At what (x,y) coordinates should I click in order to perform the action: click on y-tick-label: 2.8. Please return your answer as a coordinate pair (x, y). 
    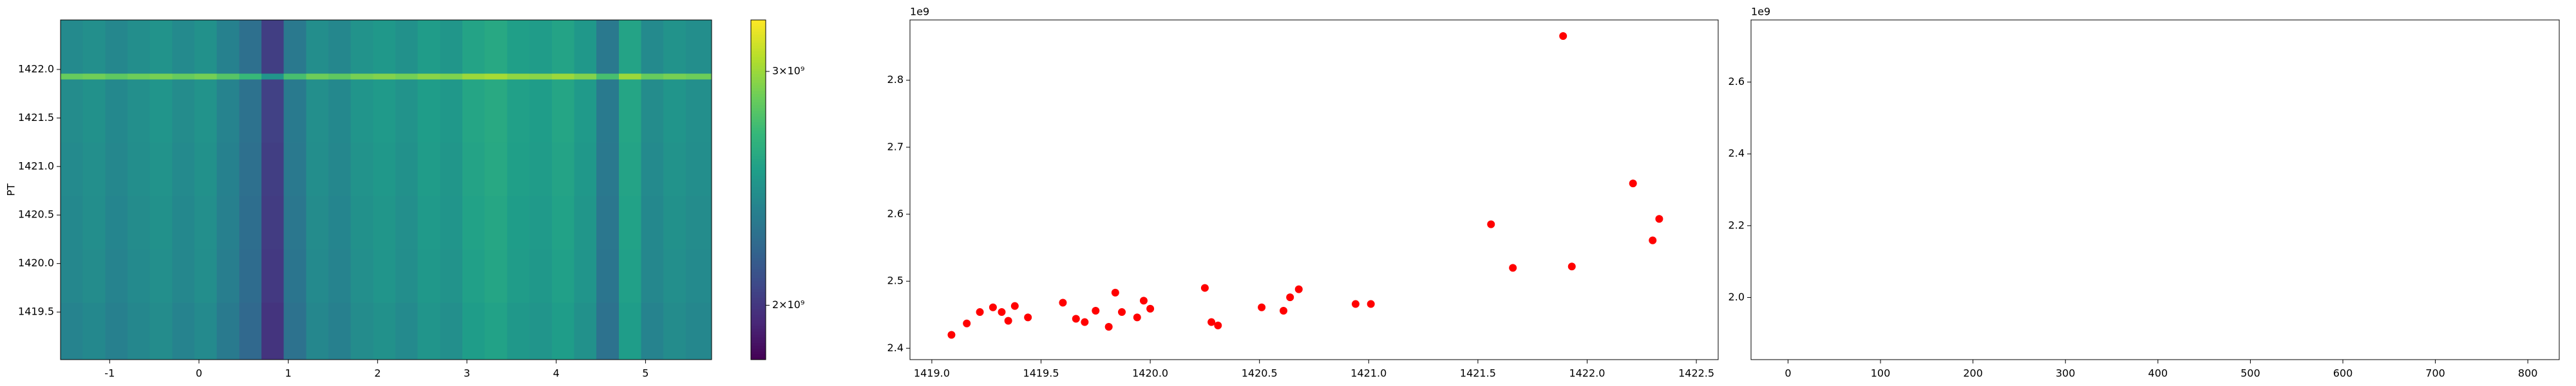
    Looking at the image, I should click on (895, 79).